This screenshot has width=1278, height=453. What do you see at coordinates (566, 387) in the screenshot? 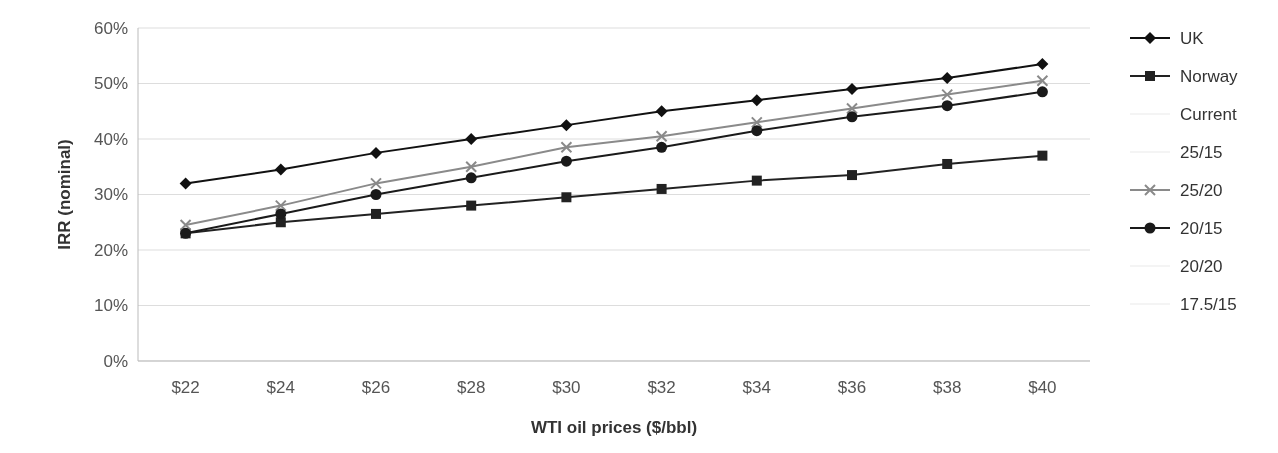
I see `x-tick-label: $30` at bounding box center [566, 387].